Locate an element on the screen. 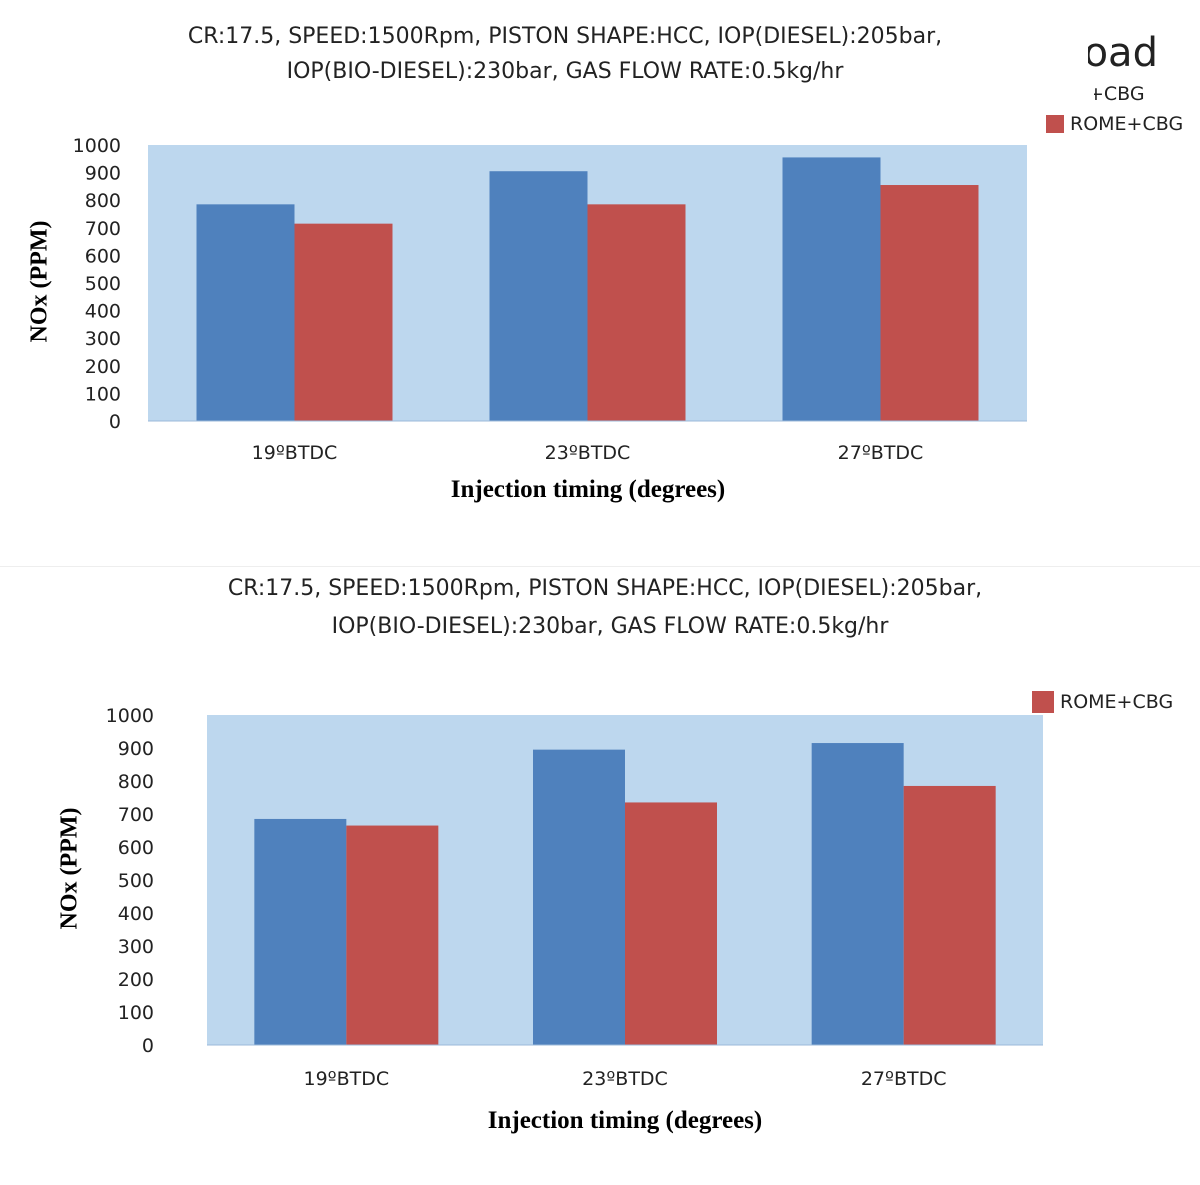  legend-clip-entry: +CBG is located at coordinates (1147, 95).